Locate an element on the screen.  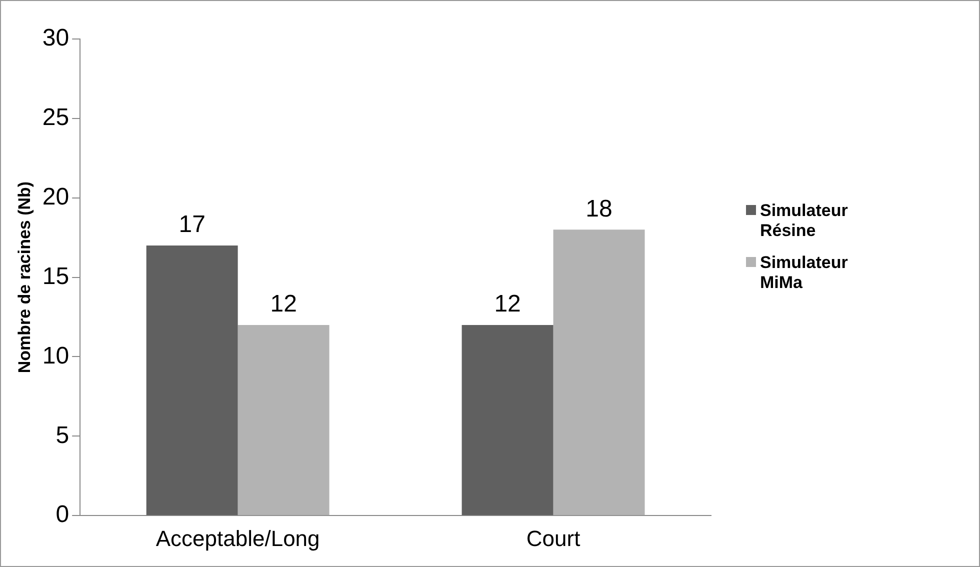
y-tick-label: 20 is located at coordinates (56, 196).